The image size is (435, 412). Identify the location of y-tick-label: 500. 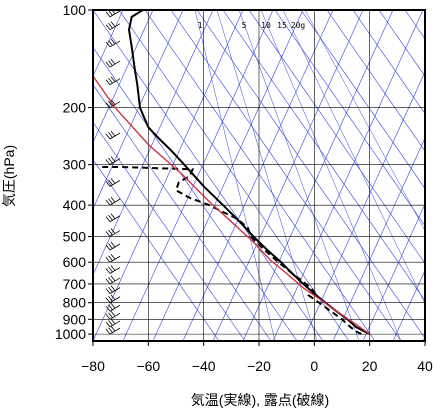
(75, 237).